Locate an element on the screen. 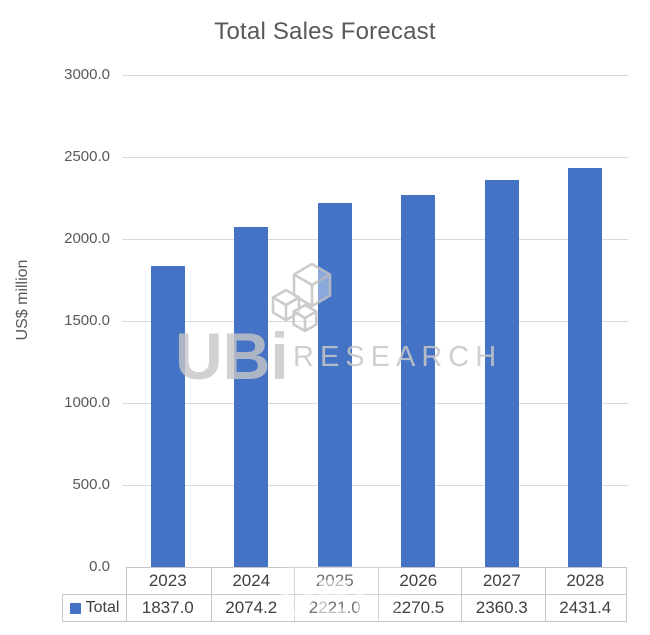 This screenshot has height=635, width=650. watermark-brand-text: UBi is located at coordinates (232, 356).